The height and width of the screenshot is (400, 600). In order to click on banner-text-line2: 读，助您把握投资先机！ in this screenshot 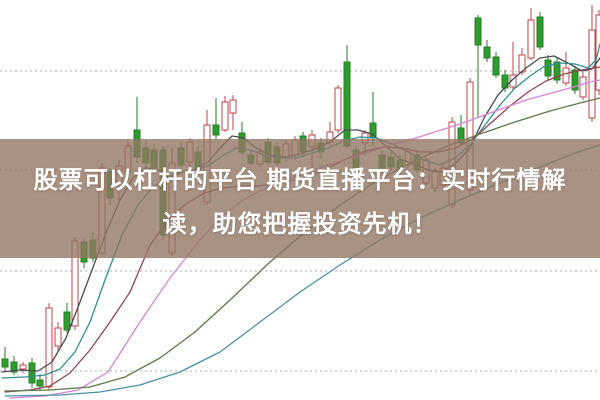, I will do `click(300, 224)`.